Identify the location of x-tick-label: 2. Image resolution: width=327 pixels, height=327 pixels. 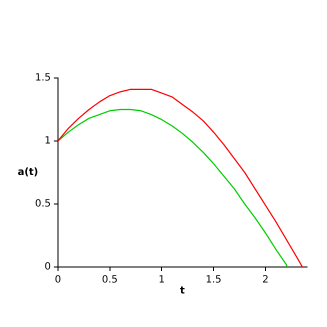
(265, 280).